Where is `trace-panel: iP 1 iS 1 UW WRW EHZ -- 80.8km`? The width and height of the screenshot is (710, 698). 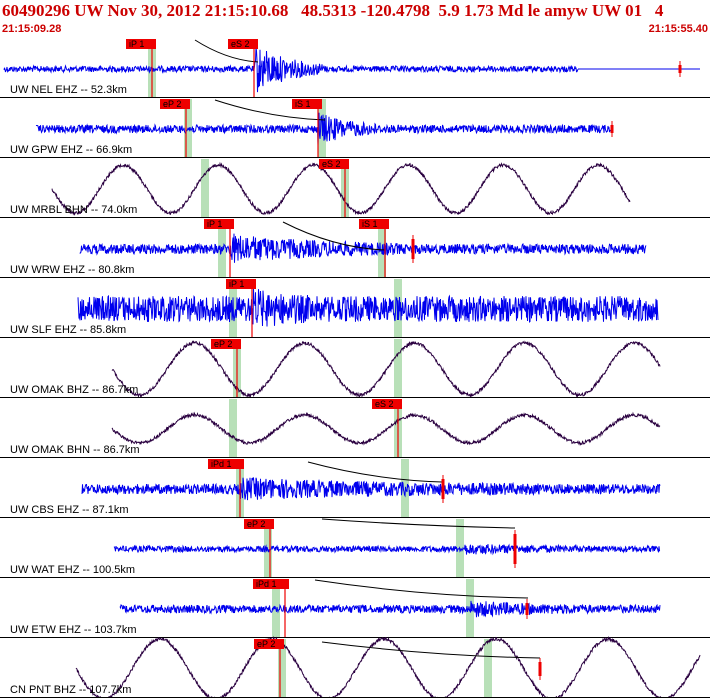 trace-panel: iP 1 iS 1 UW WRW EHZ -- 80.8km is located at coordinates (355, 248).